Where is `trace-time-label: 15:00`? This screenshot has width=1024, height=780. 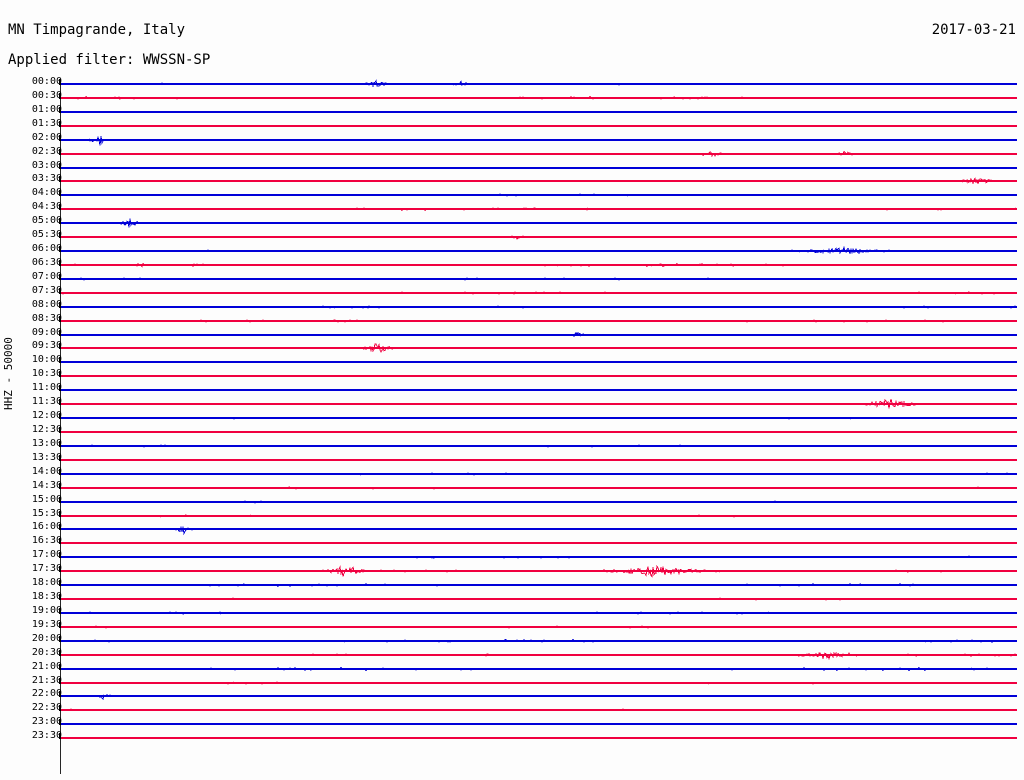 trace-time-label: 15:00 is located at coordinates (46, 499).